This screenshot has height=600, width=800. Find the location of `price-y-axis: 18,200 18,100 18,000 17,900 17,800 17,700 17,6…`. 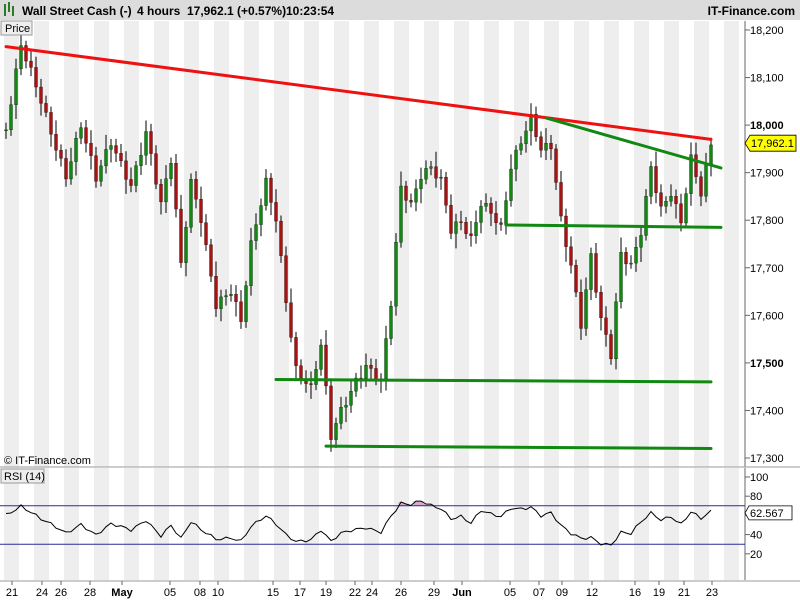

price-y-axis: 18,200 18,100 18,000 17,900 17,800 17,700 17,6… is located at coordinates (764, 245).